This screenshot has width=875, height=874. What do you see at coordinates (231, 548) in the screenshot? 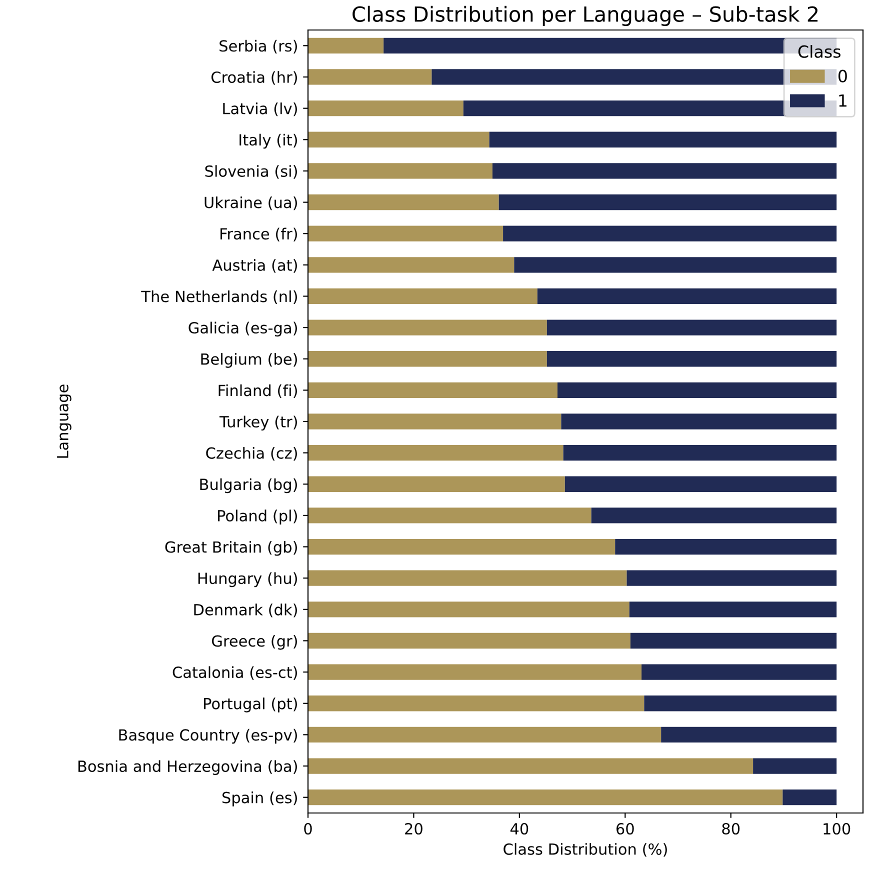
I see `y-tick-label: Great Britain (gb)` at bounding box center [231, 548].